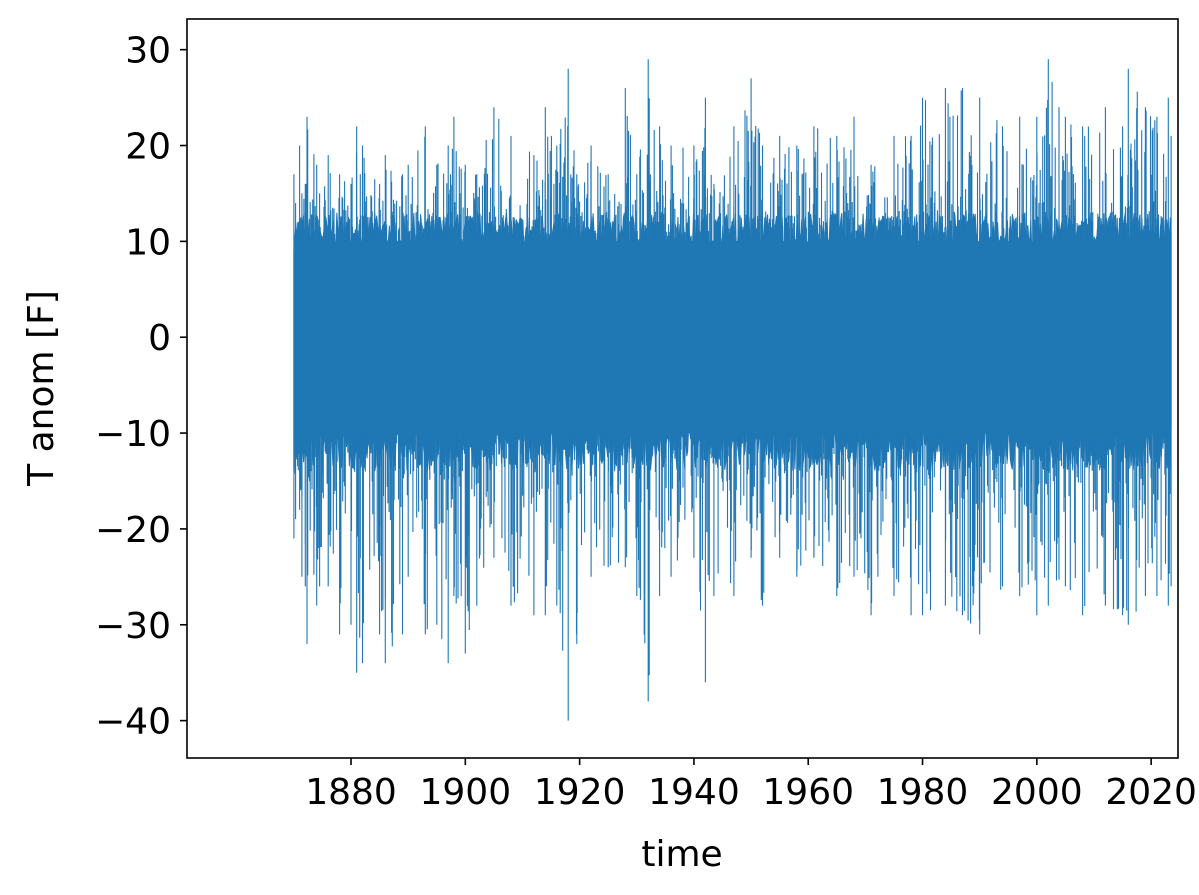 This screenshot has width=1199, height=895. I want to click on y-tick-label: 20, so click(148, 147).